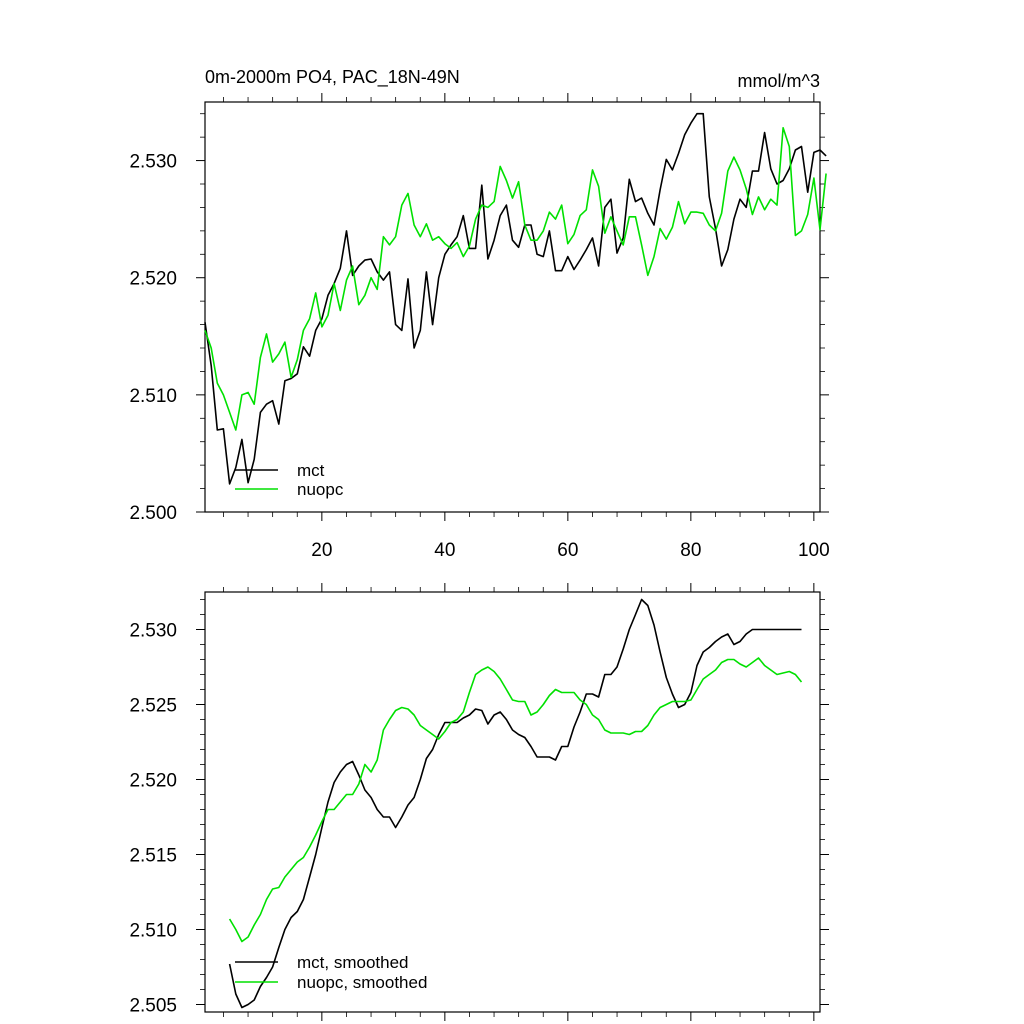  What do you see at coordinates (321, 550) in the screenshot?
I see `x-tick-label: 20` at bounding box center [321, 550].